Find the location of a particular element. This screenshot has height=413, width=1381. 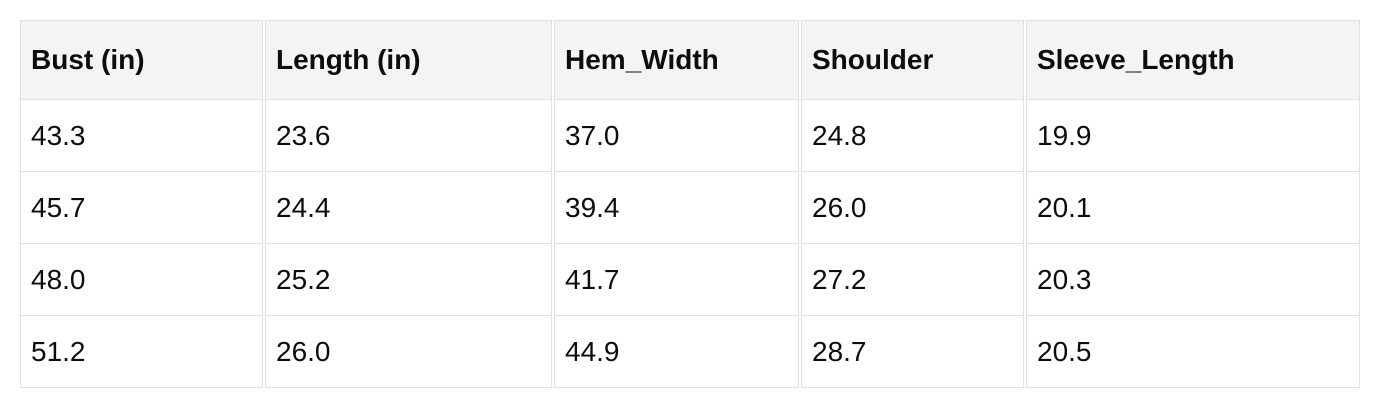

table-cell: 44.9 is located at coordinates (676, 352).